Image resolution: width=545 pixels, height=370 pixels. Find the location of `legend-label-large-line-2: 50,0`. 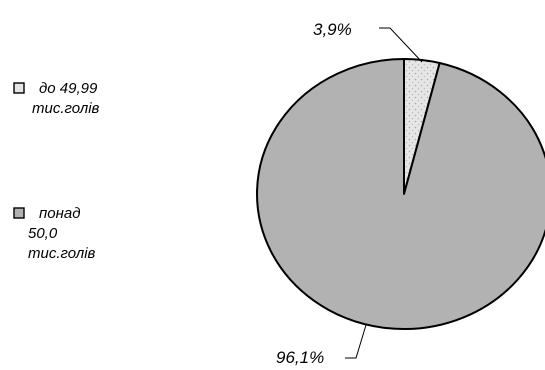

legend-label-large-line-2: 50,0 is located at coordinates (43, 233).